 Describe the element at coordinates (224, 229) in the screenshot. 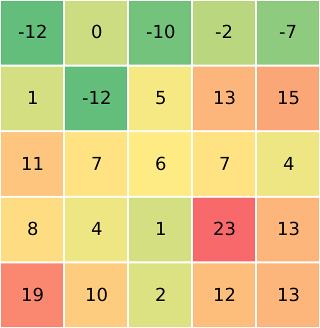

I see `data-label: 23` at that location.